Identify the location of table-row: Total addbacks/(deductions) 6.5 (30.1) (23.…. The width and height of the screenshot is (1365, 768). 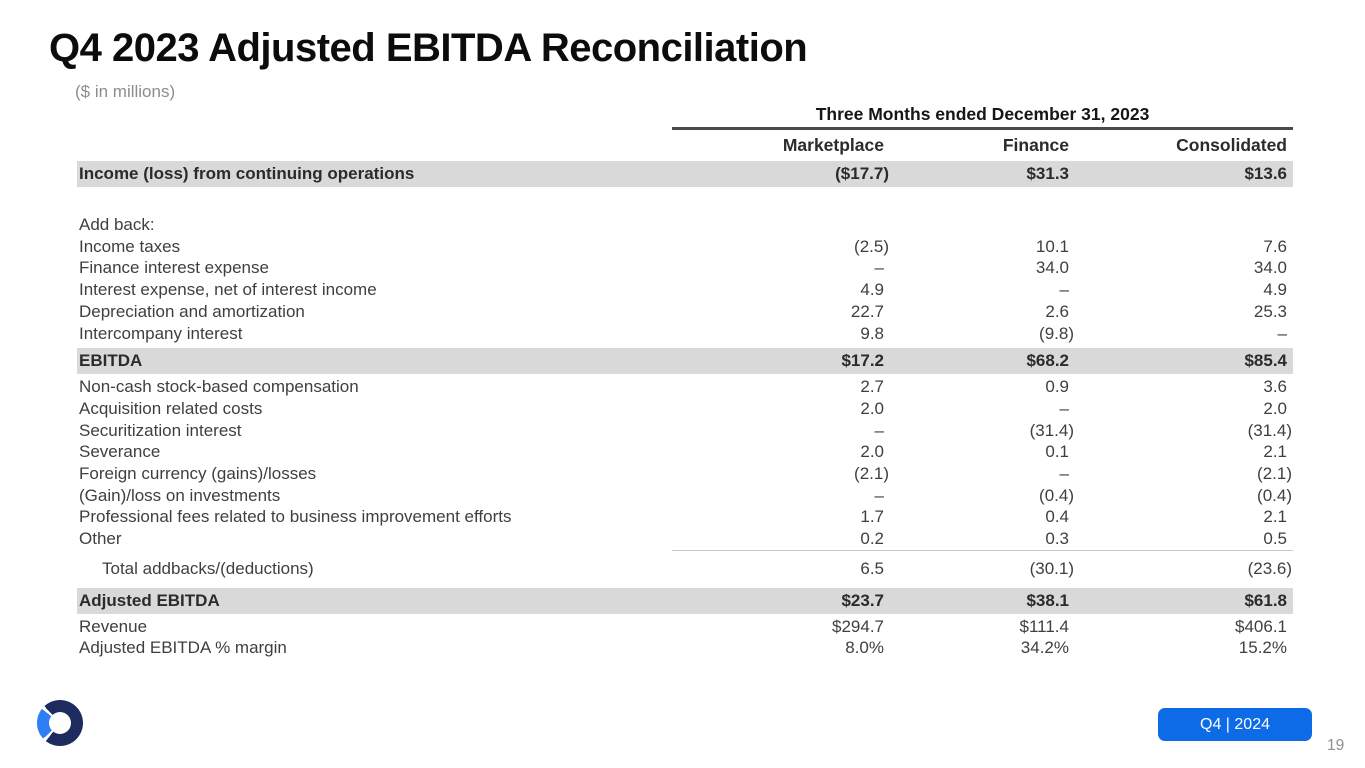
(685, 569).